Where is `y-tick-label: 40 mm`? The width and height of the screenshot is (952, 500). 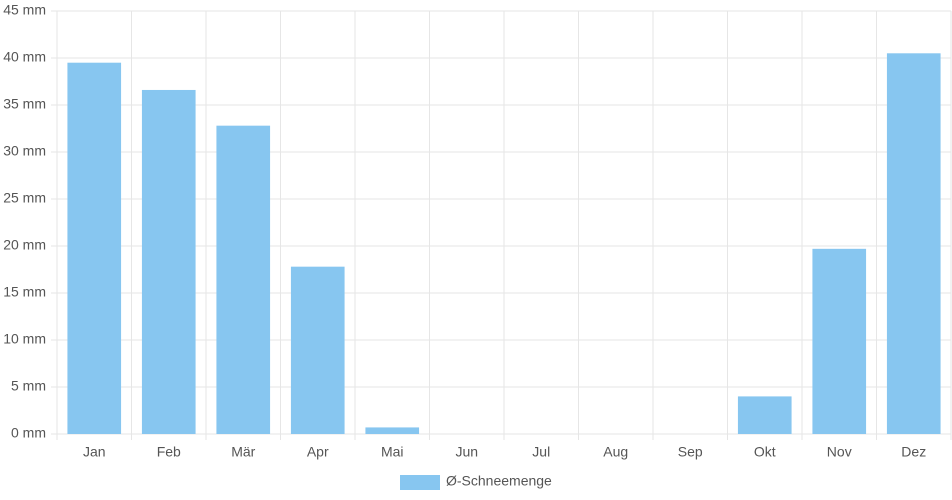
y-tick-label: 40 mm is located at coordinates (24, 57).